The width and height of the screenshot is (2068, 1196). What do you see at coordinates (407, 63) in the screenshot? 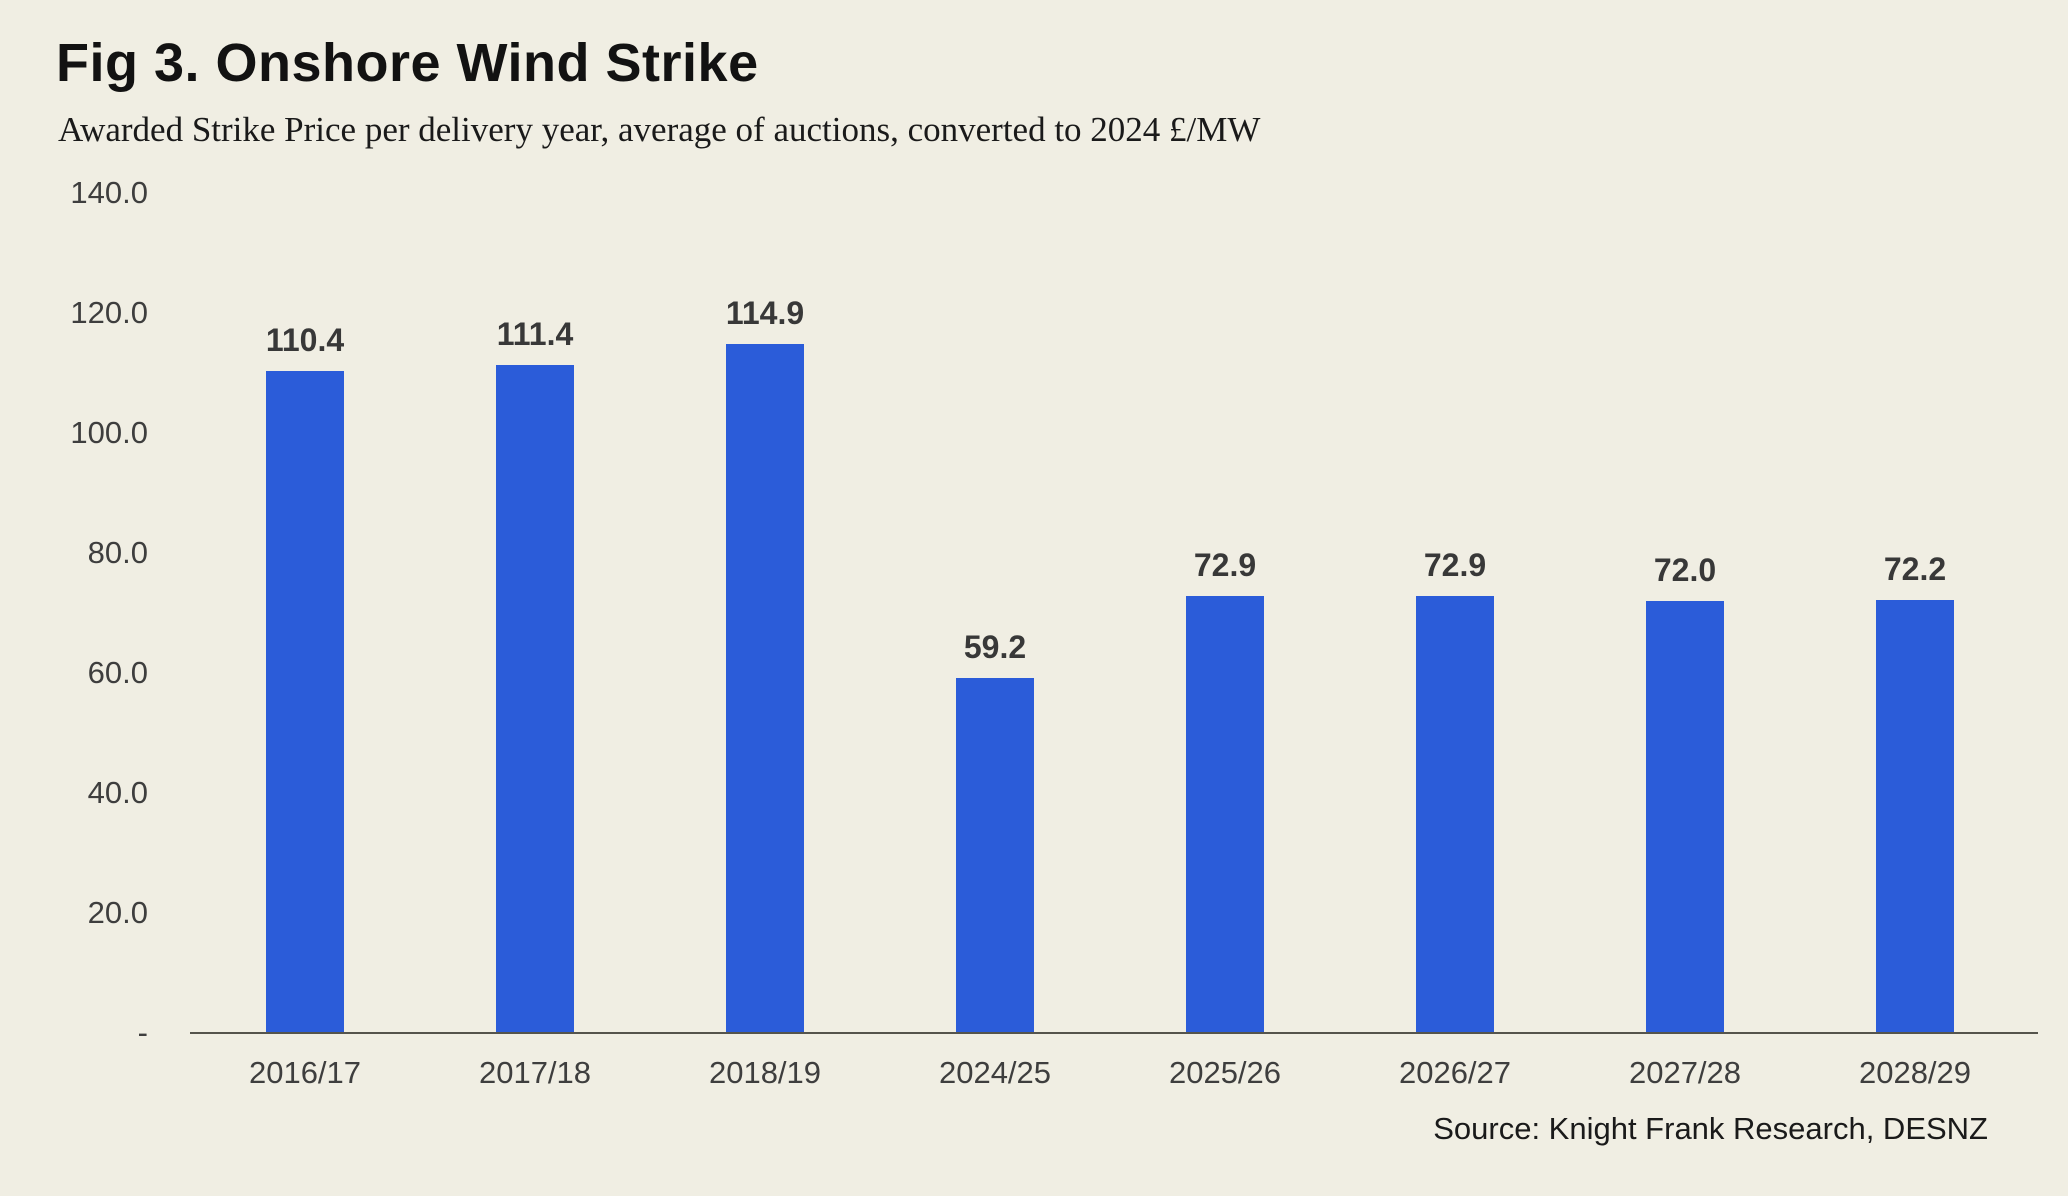
I see `chart-title: Fig 3. Onshore Wind Strike` at bounding box center [407, 63].